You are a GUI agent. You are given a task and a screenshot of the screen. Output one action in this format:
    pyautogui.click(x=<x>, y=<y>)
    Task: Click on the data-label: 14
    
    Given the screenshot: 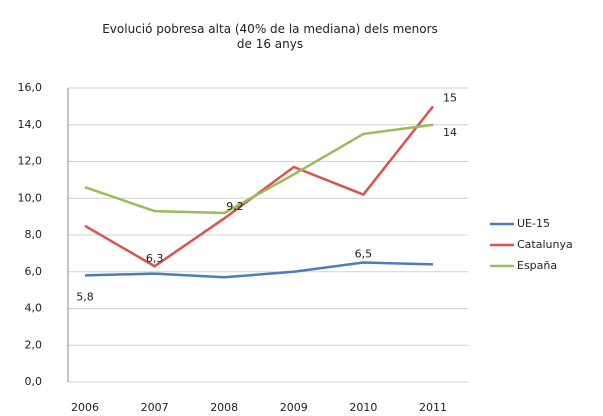 What is the action you would take?
    pyautogui.click(x=450, y=132)
    